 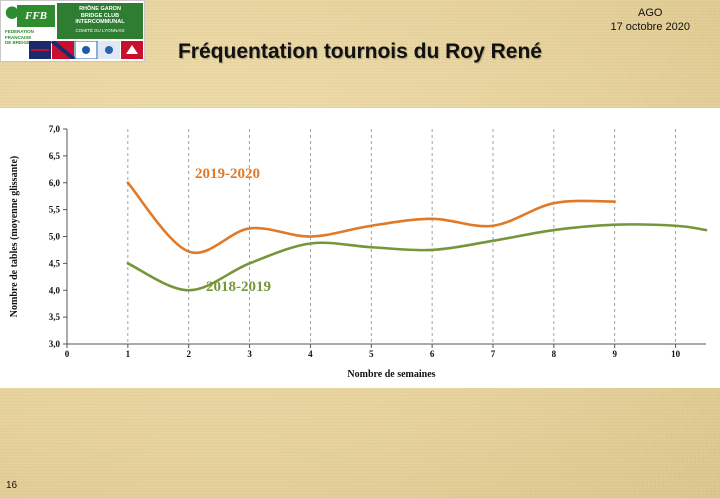 What do you see at coordinates (55, 263) in the screenshot?
I see `y-tick-label: 4,5` at bounding box center [55, 263].